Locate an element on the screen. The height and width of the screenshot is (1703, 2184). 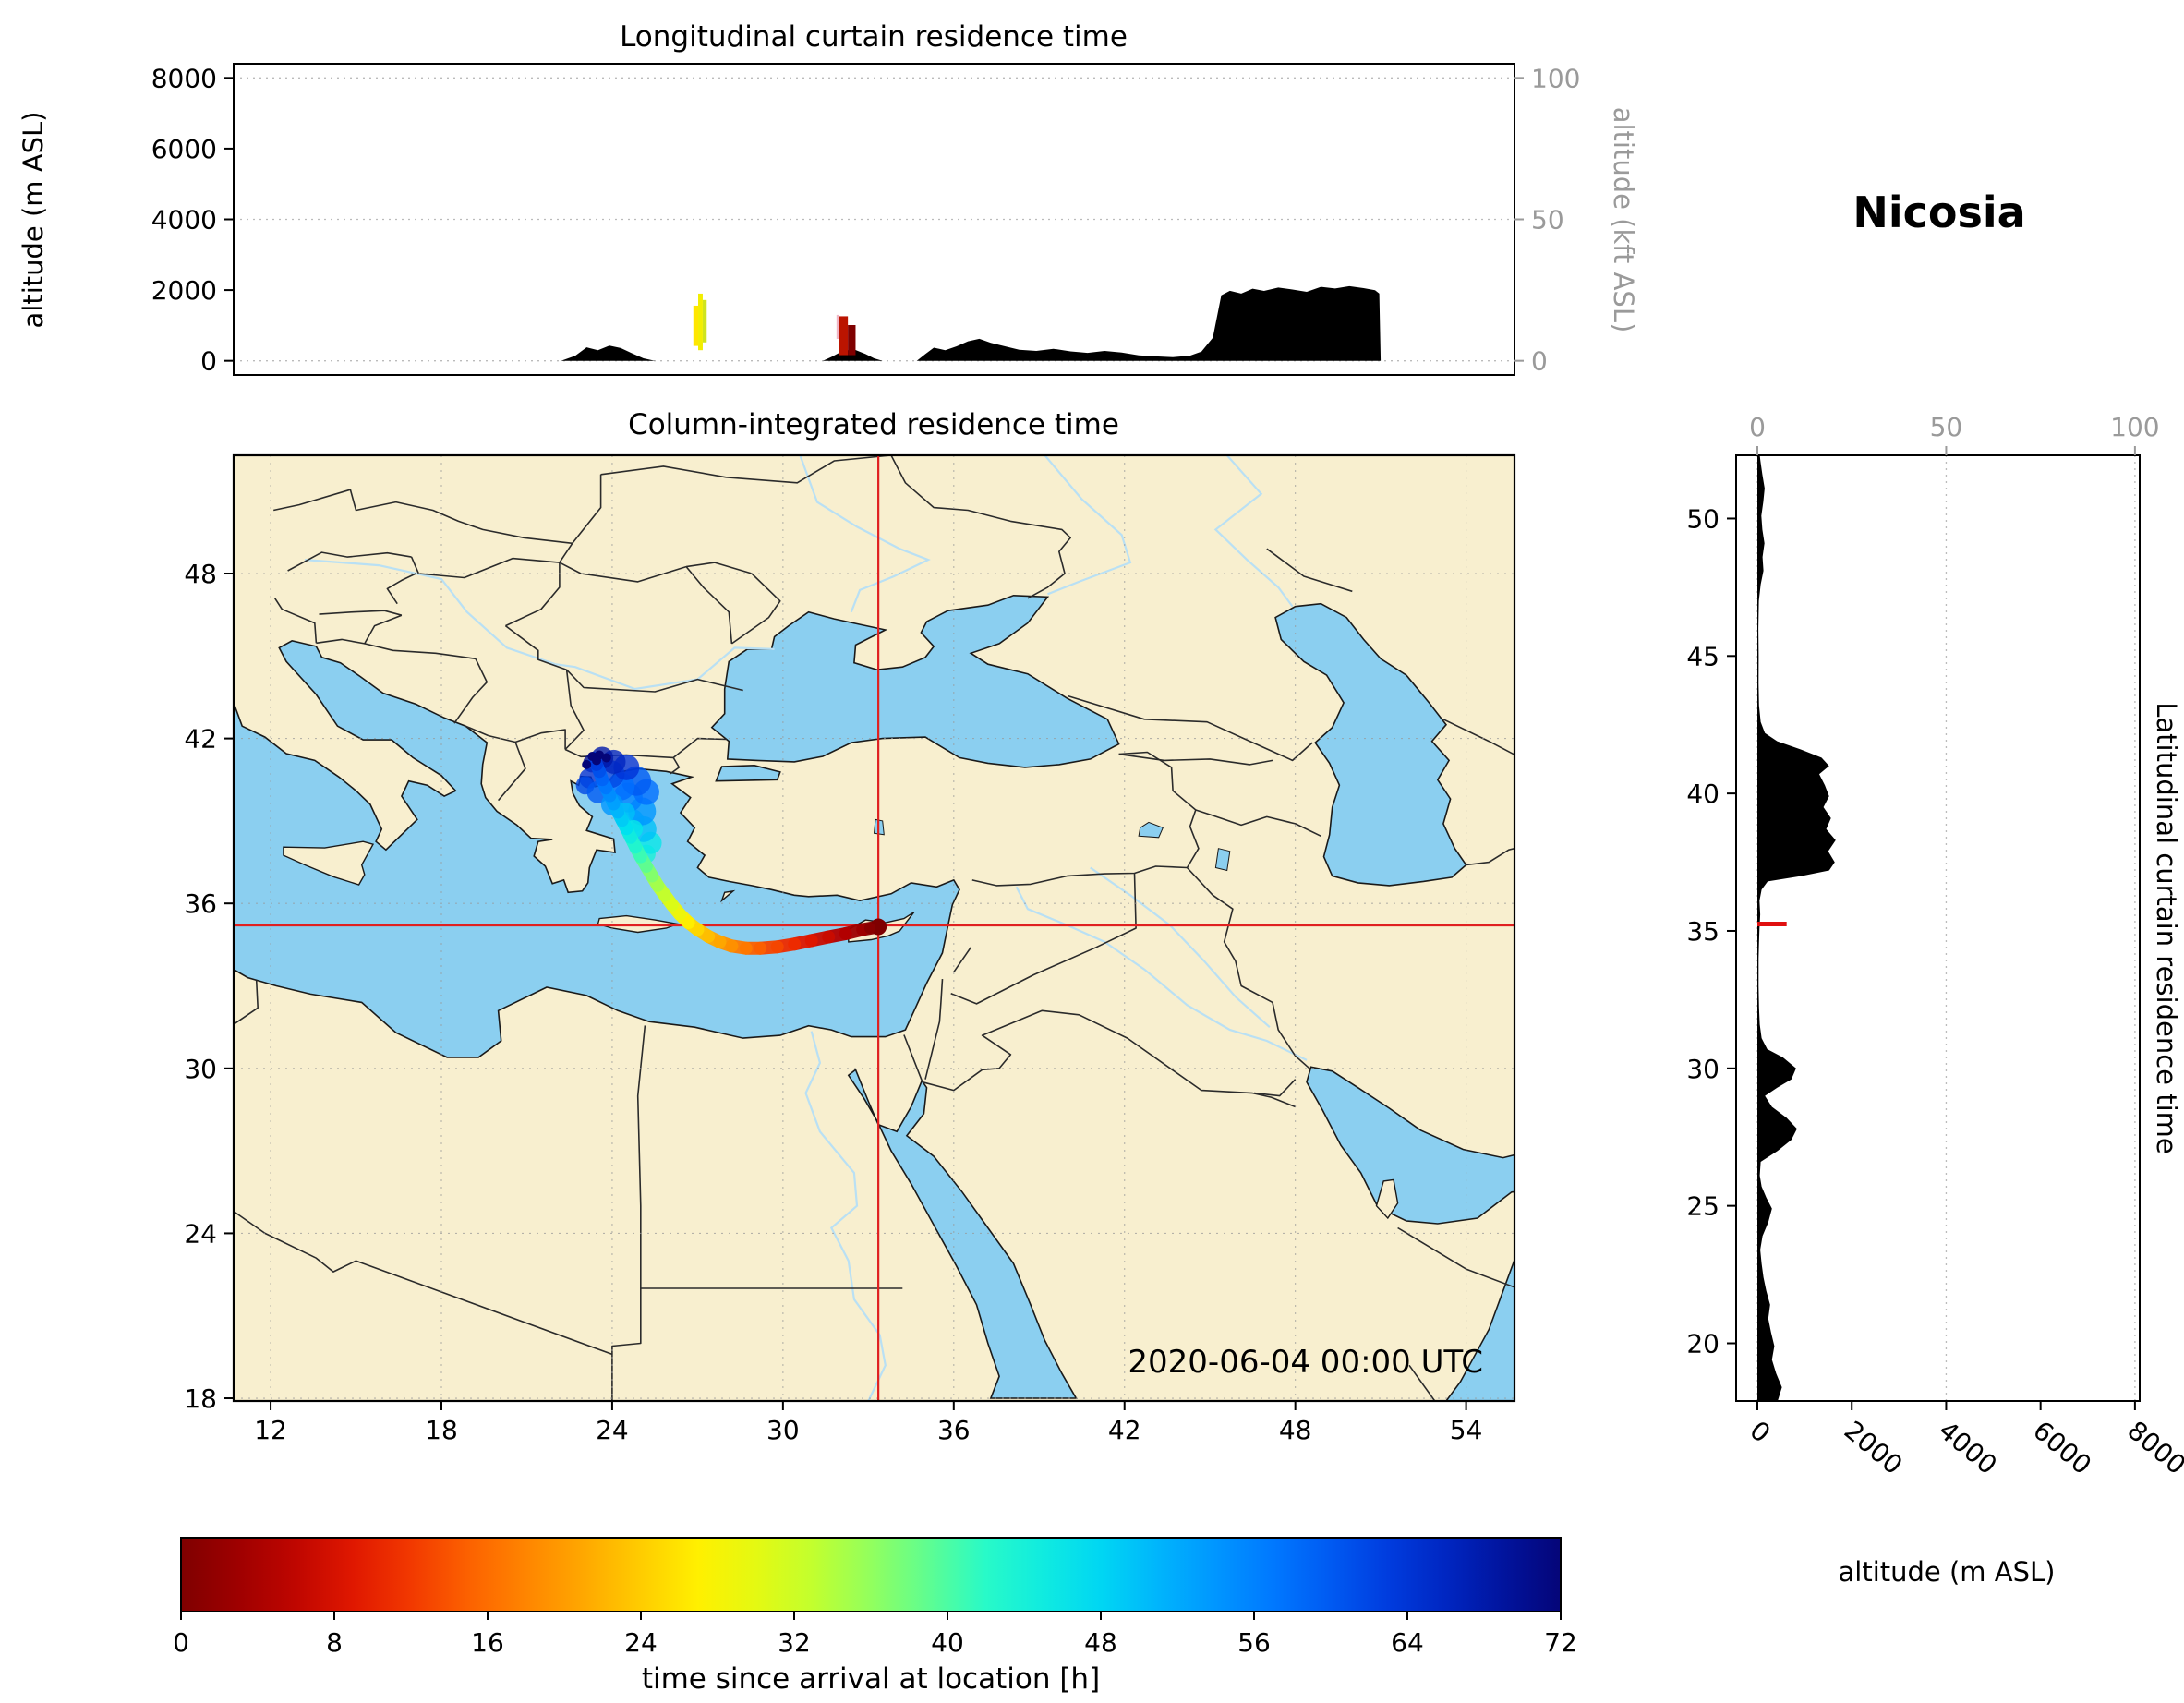
station-name: Nicosia is located at coordinates (1938, 212).